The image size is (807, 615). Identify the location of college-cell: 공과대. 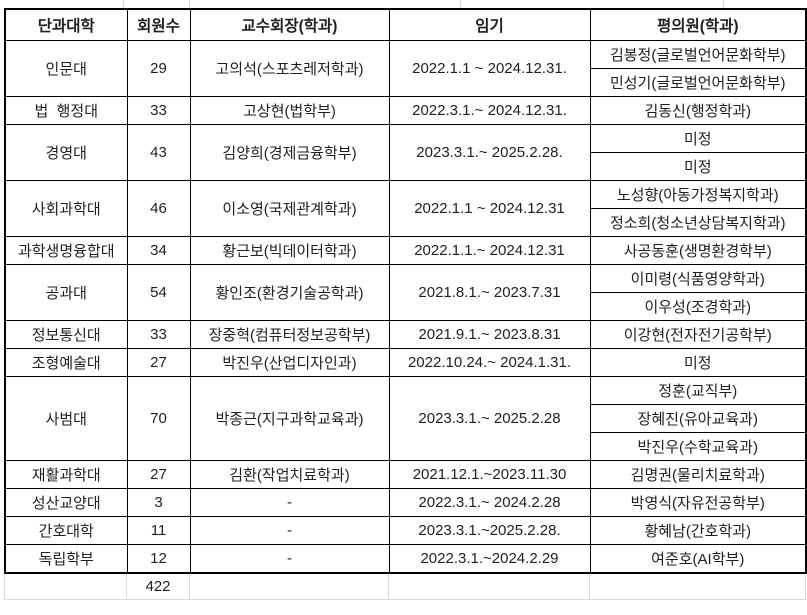
(66, 292).